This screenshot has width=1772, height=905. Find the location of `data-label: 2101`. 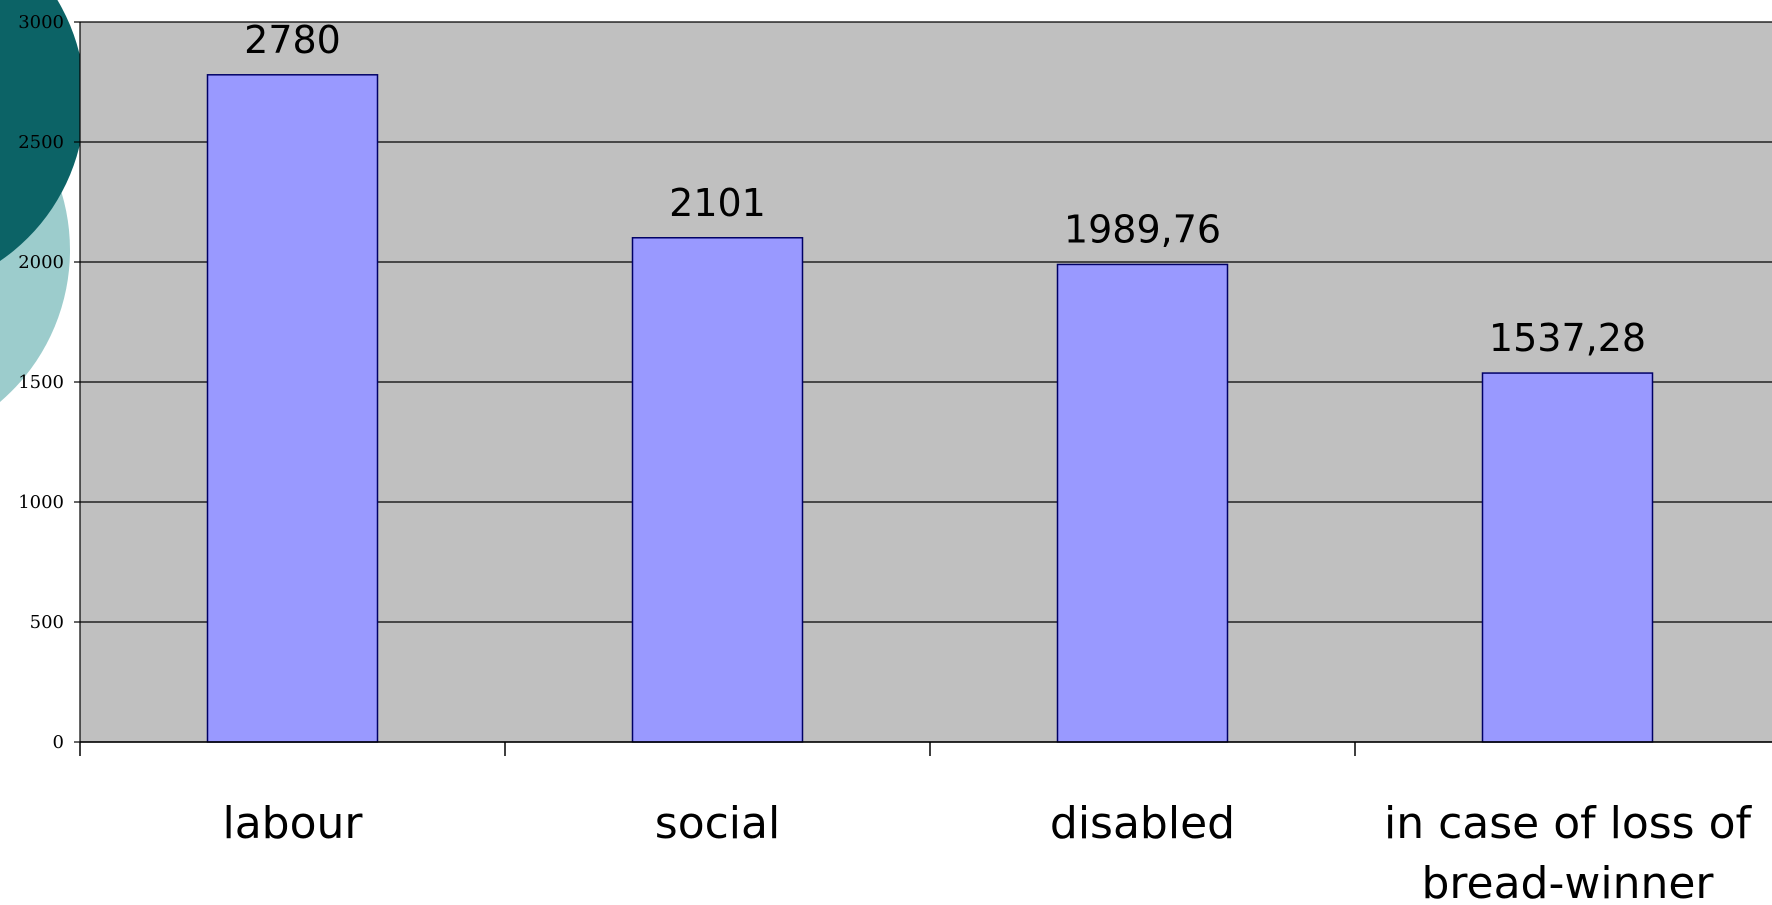

data-label: 2101 is located at coordinates (717, 203).